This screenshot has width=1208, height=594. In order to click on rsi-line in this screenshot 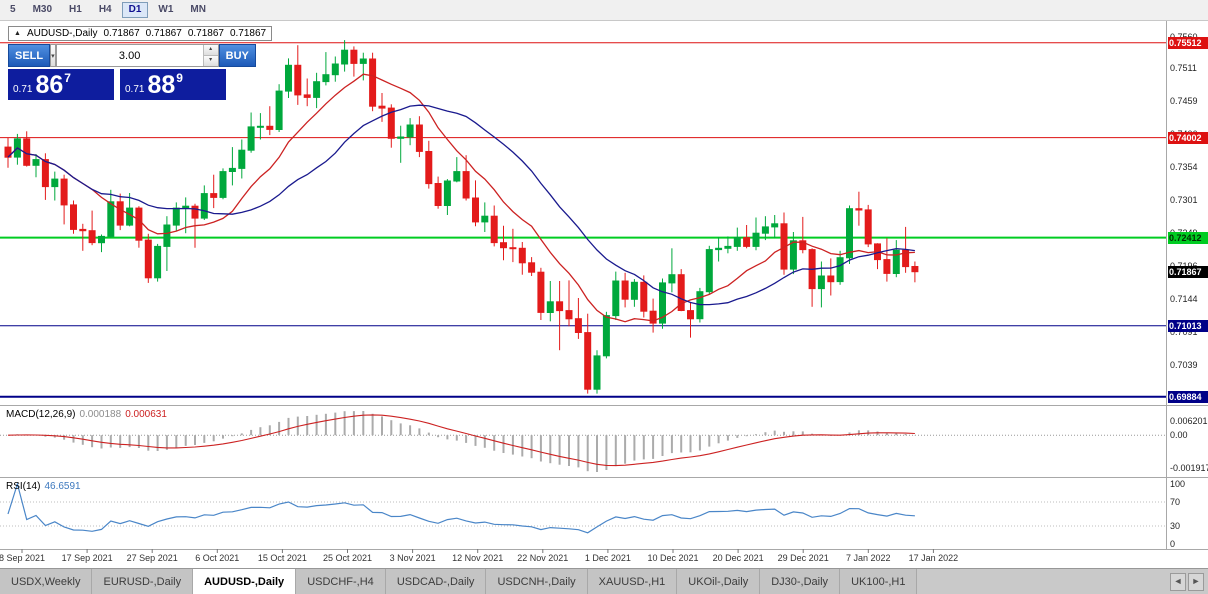, I will do `click(583, 507)`.